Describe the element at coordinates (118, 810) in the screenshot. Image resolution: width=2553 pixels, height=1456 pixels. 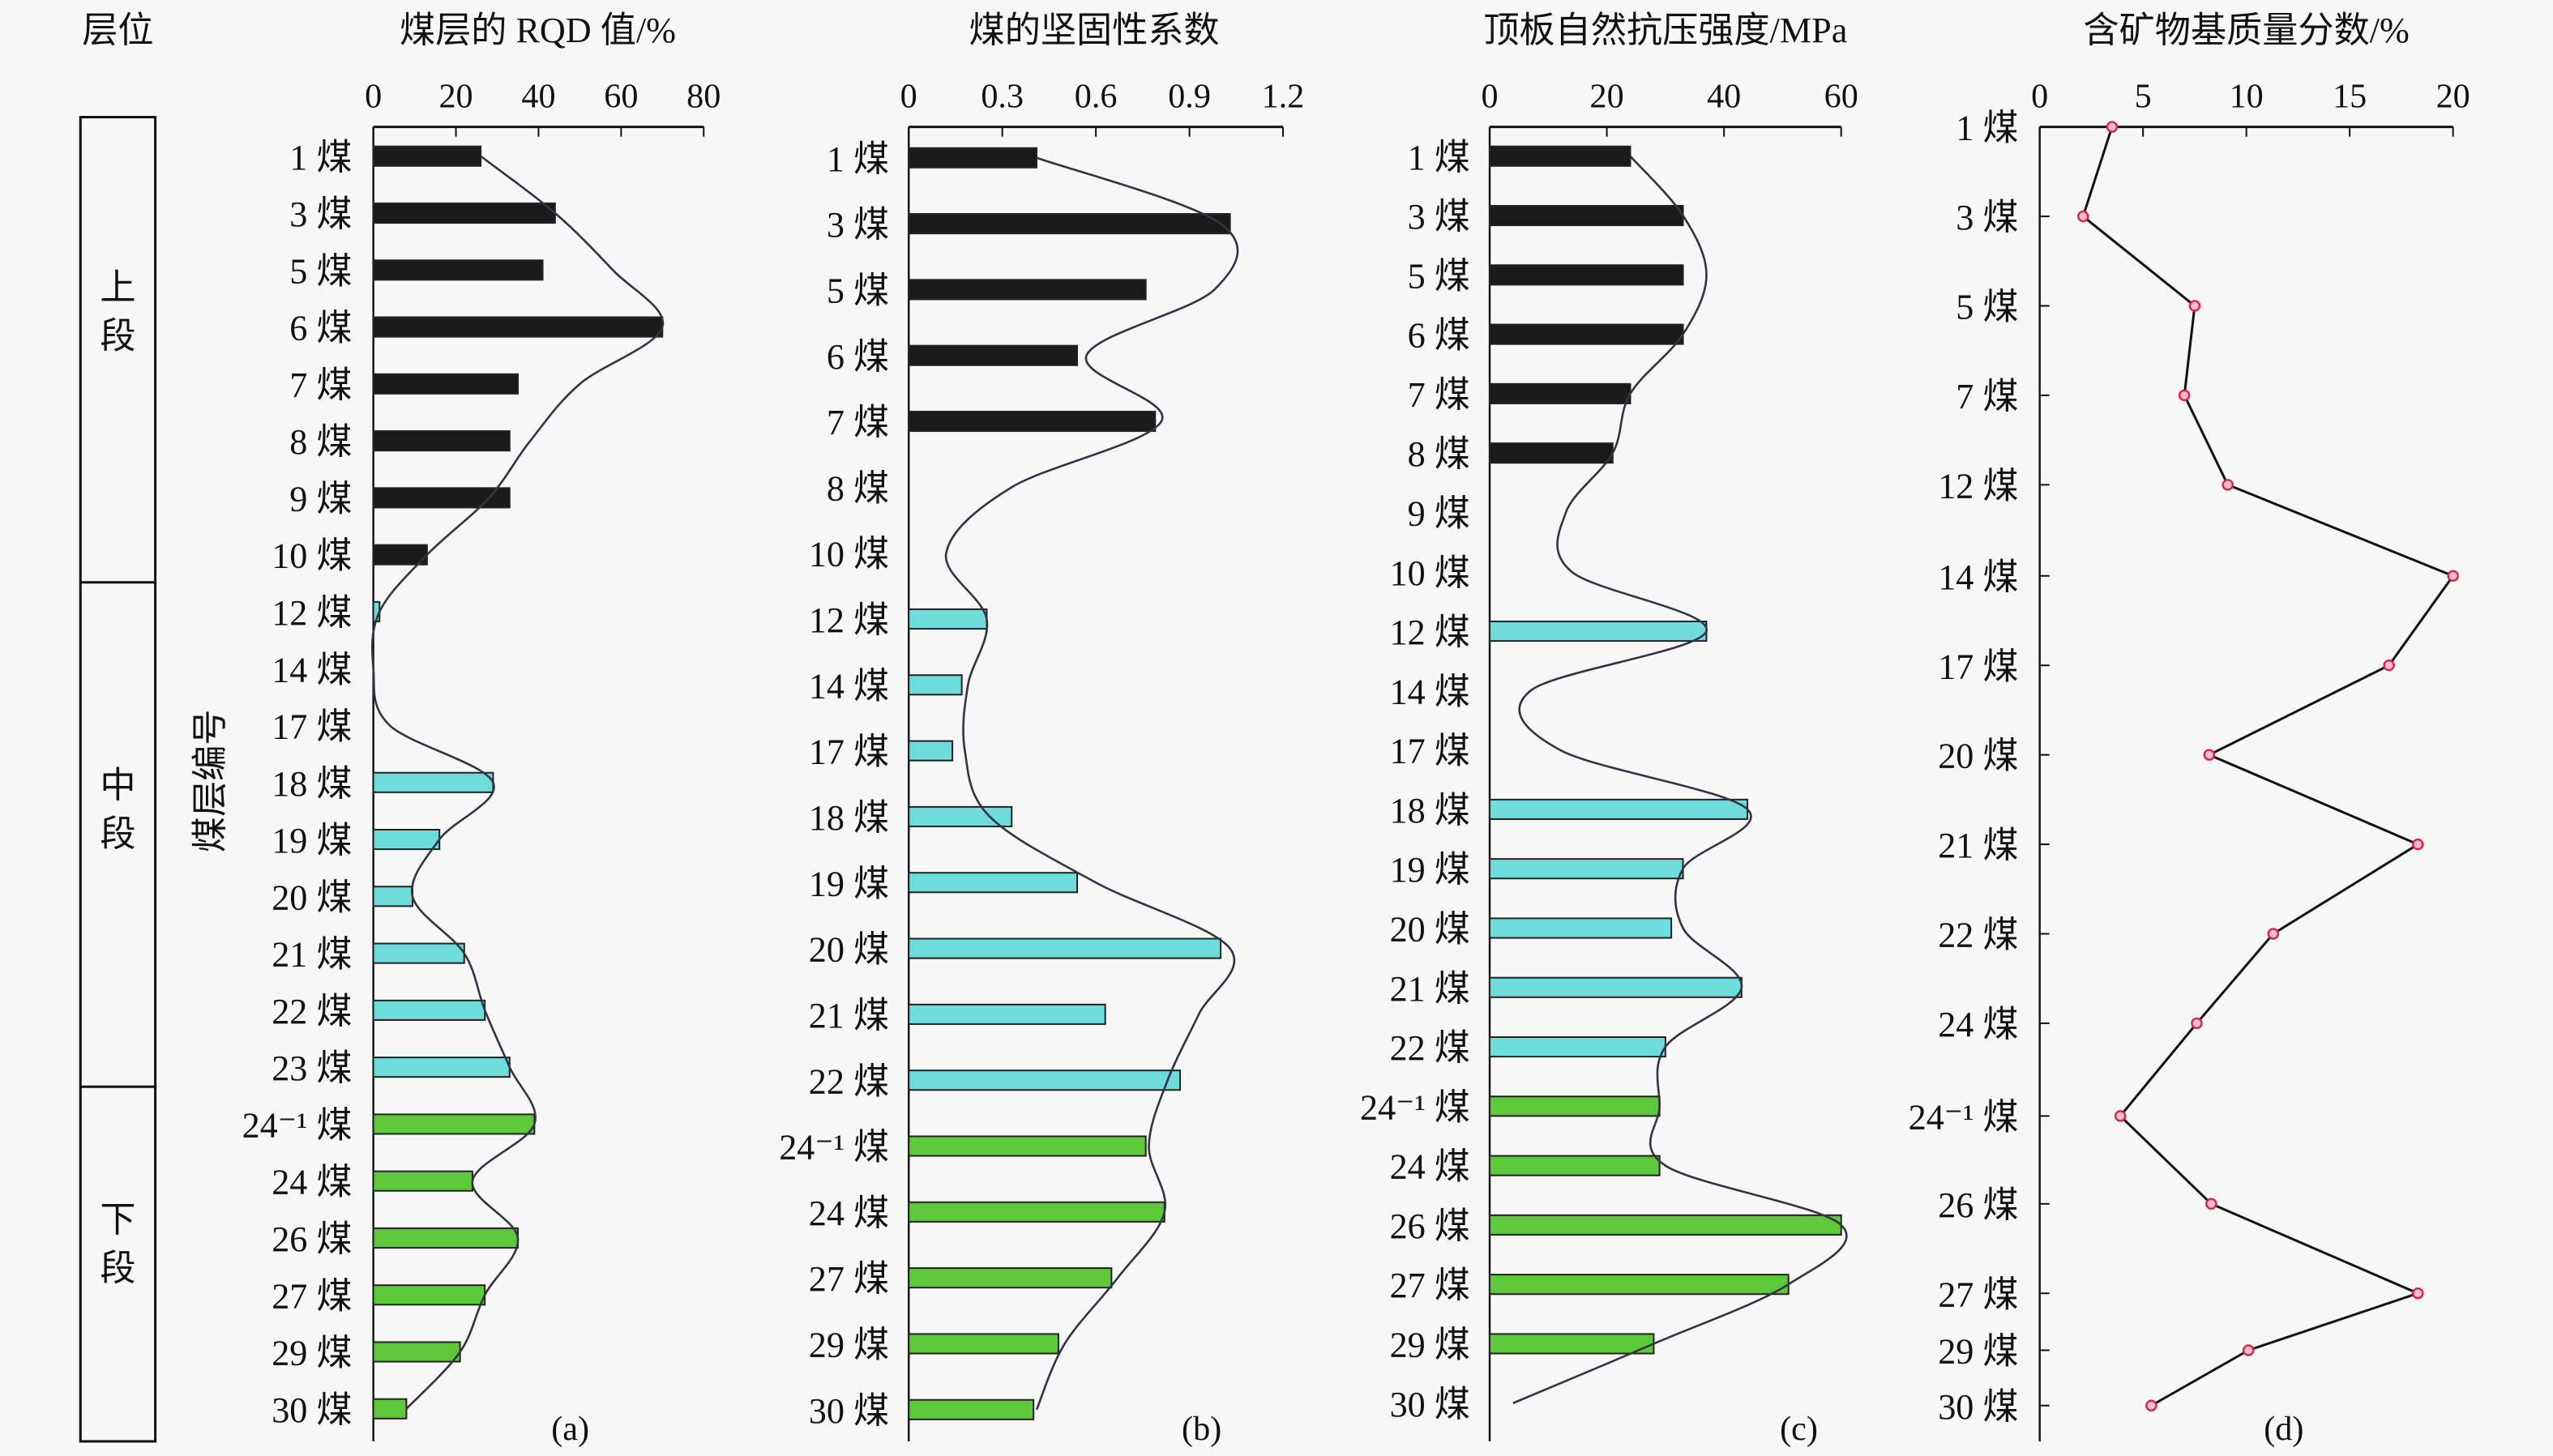
I see `section-label: 中段` at that location.